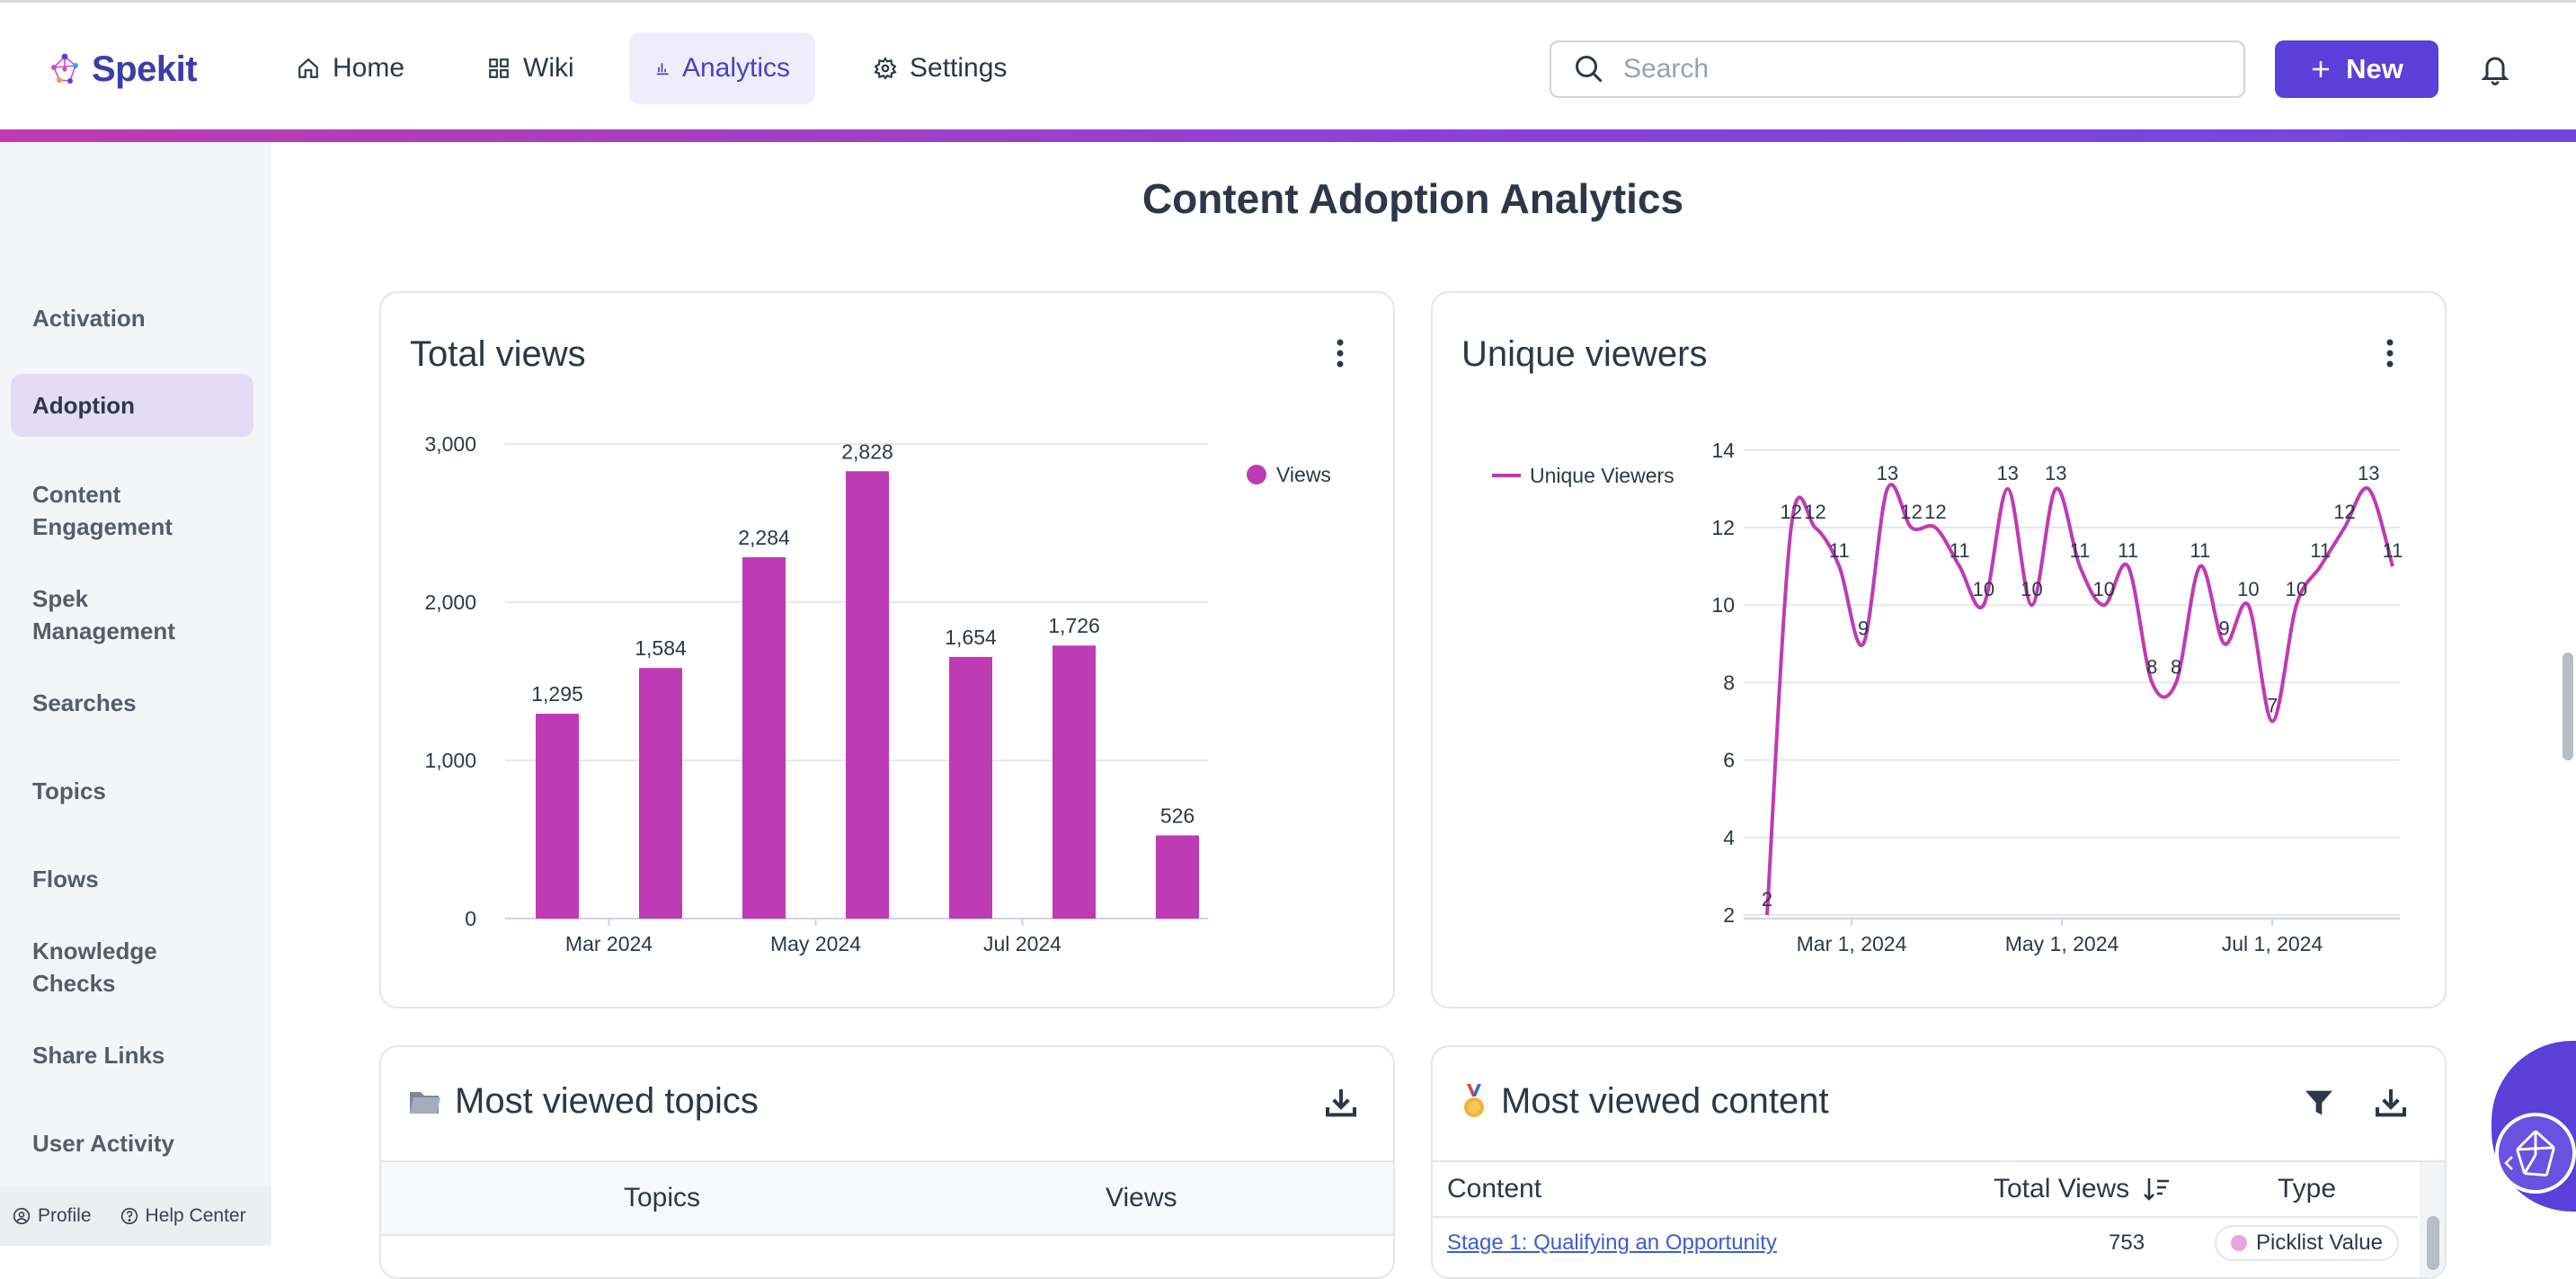  I want to click on sidebar-item-topics: Topics, so click(69, 790).